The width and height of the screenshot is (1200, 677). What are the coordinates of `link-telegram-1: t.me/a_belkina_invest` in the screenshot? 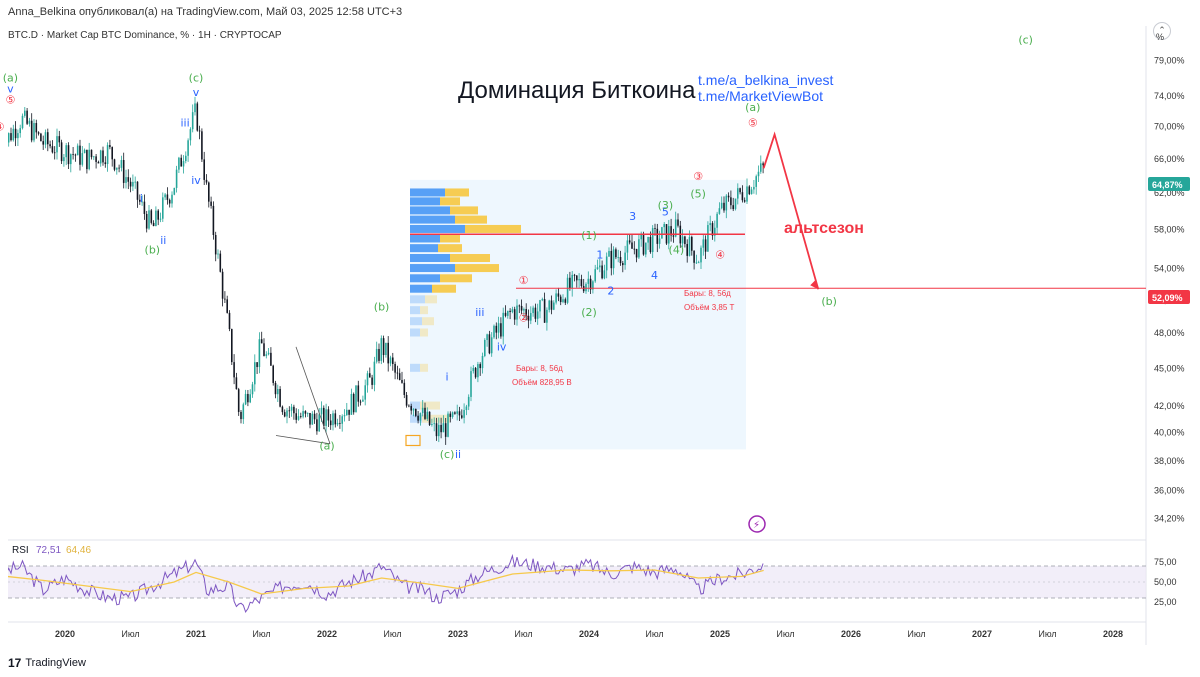 It's located at (766, 80).